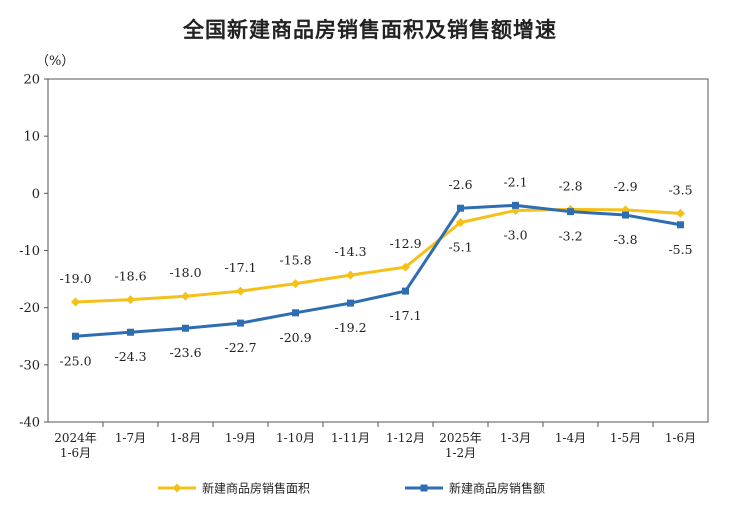 The width and height of the screenshot is (740, 508). What do you see at coordinates (515, 438) in the screenshot?
I see `x-tick-label: 1-3月` at bounding box center [515, 438].